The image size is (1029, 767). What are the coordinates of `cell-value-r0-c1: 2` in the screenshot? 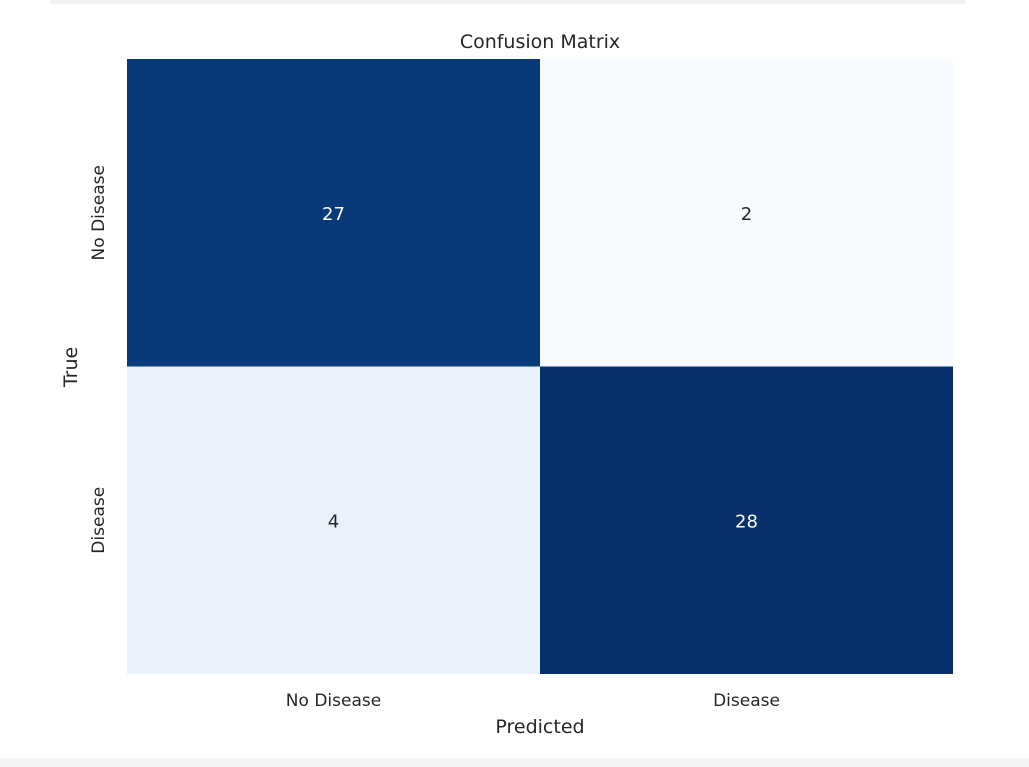 It's located at (746, 214).